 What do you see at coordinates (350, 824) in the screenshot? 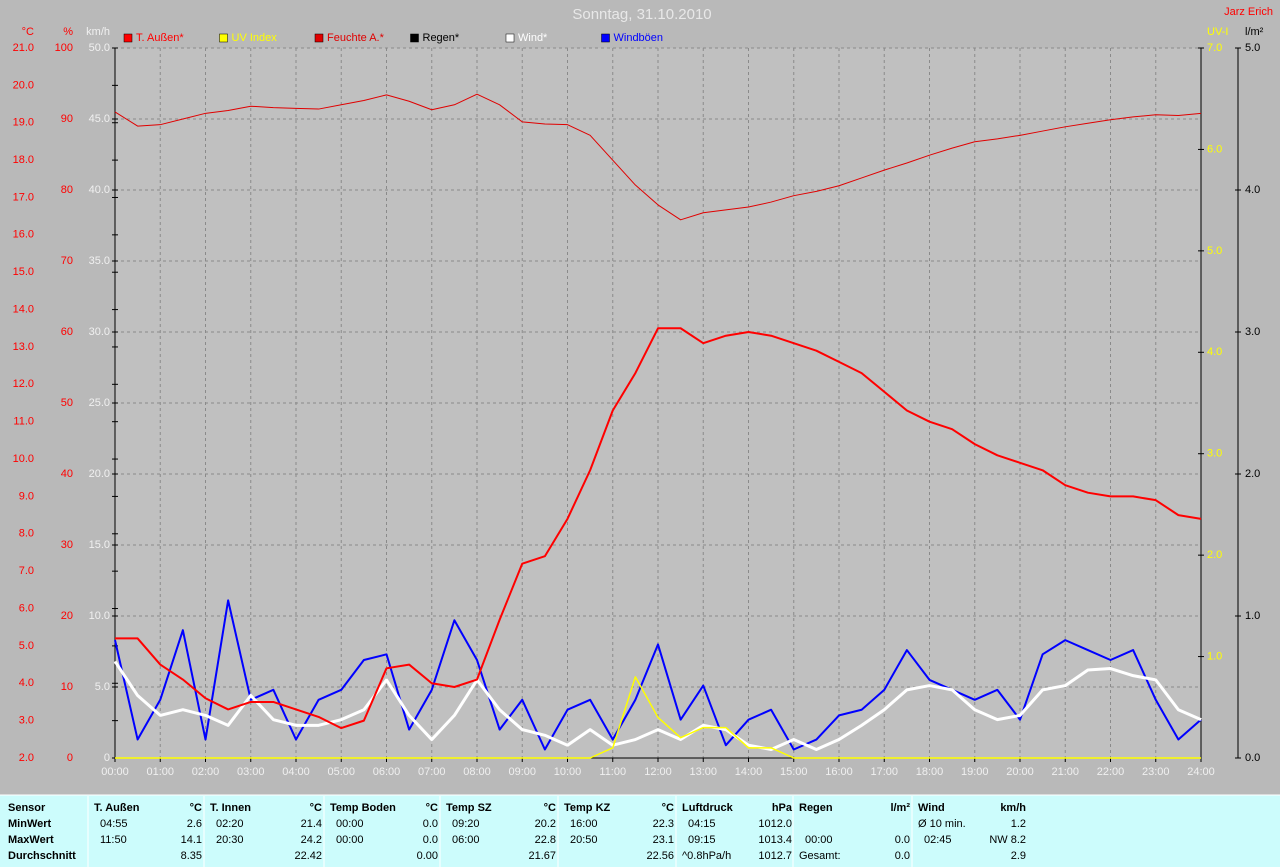
I see `cell-time: 00:00` at bounding box center [350, 824].